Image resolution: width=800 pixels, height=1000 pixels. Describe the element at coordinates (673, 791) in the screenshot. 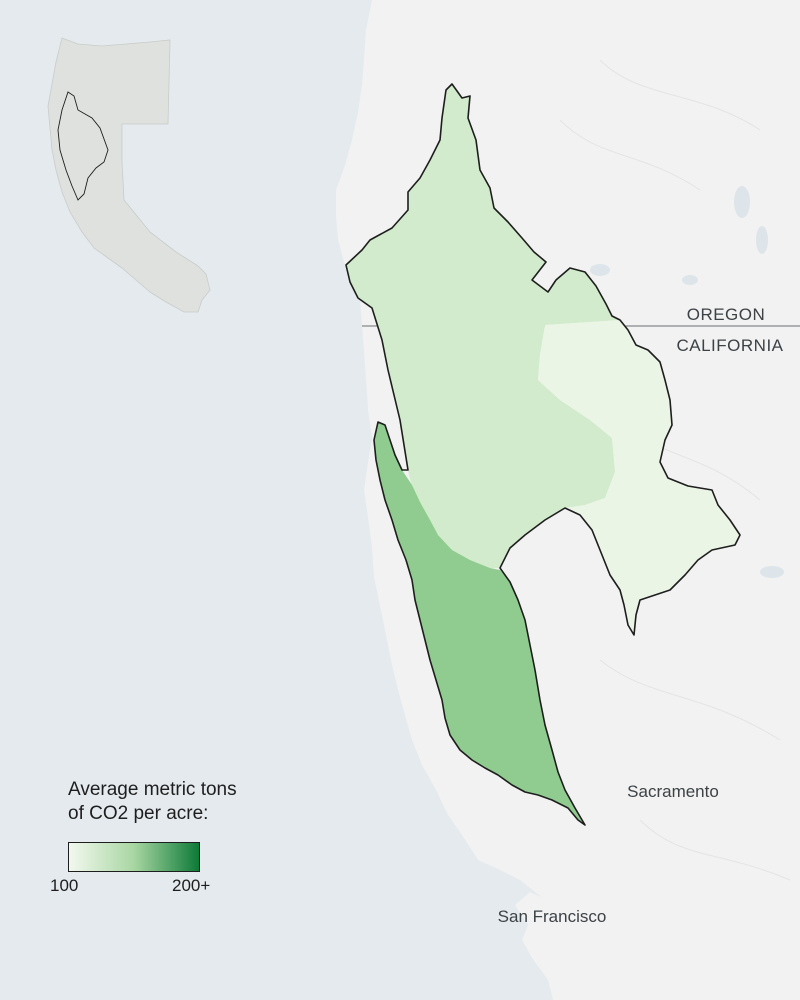

I see `label-sacramento: Sacramento` at that location.